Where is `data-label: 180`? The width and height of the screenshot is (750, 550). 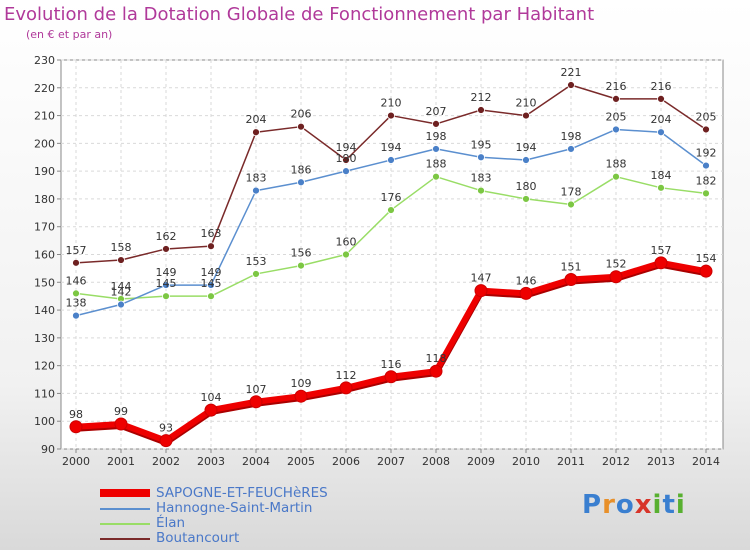 data-label: 180 is located at coordinates (526, 186).